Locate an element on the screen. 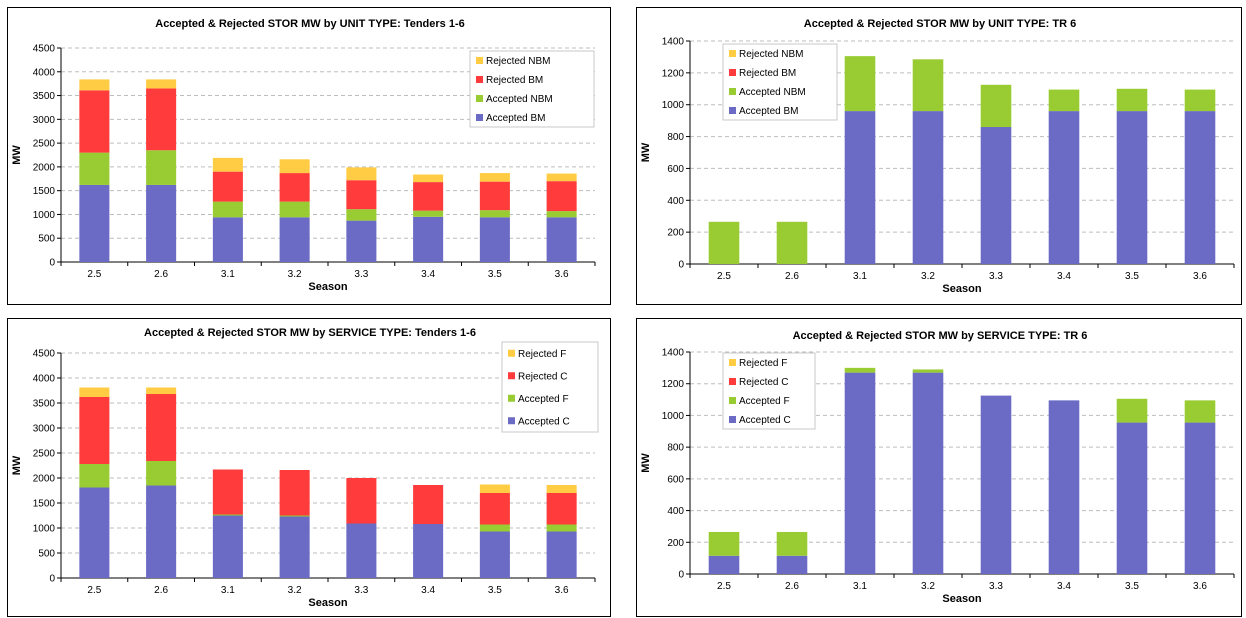 The width and height of the screenshot is (1246, 618). legend-label: Accepted NBM is located at coordinates (772, 92).